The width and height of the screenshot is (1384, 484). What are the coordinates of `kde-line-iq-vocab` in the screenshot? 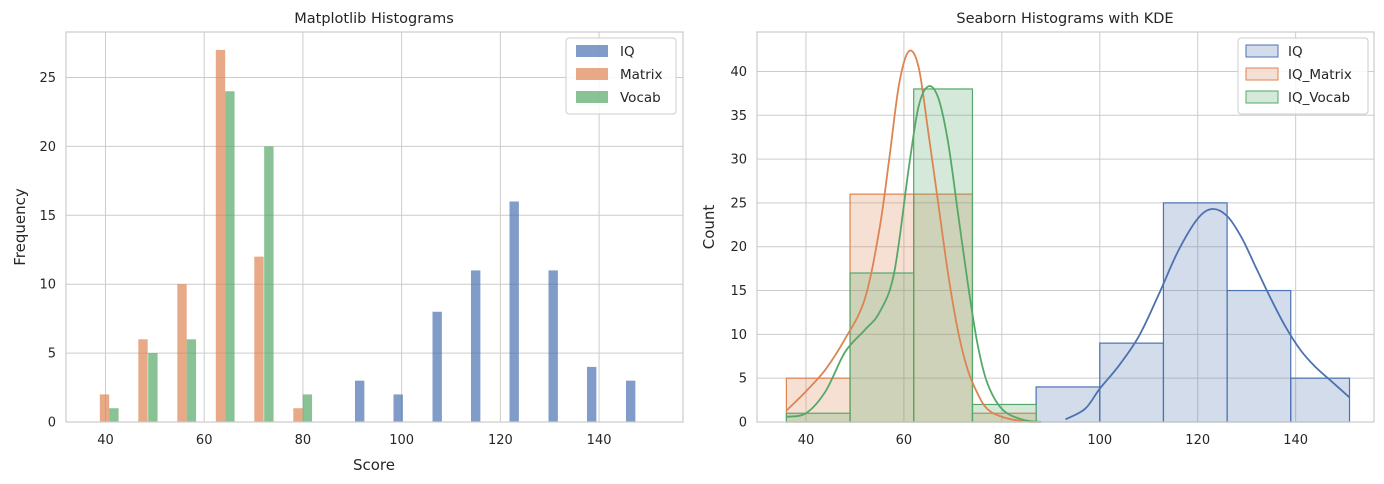 It's located at (914, 254).